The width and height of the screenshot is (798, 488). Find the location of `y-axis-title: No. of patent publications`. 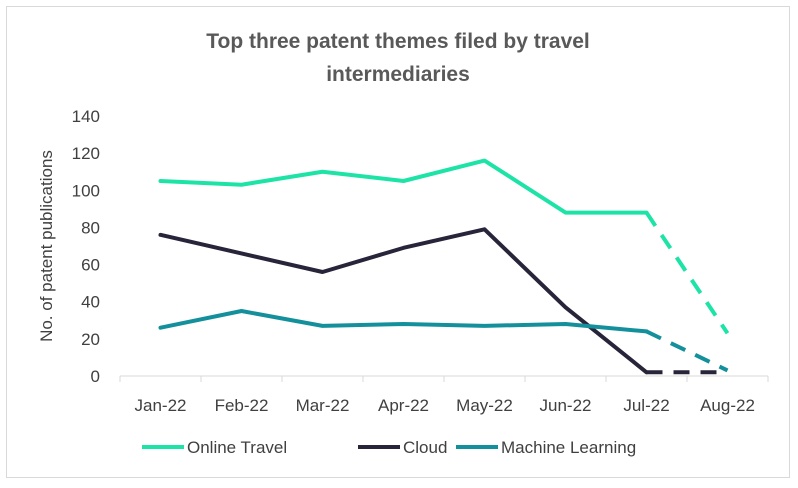

y-axis-title: No. of patent publications is located at coordinates (46, 246).